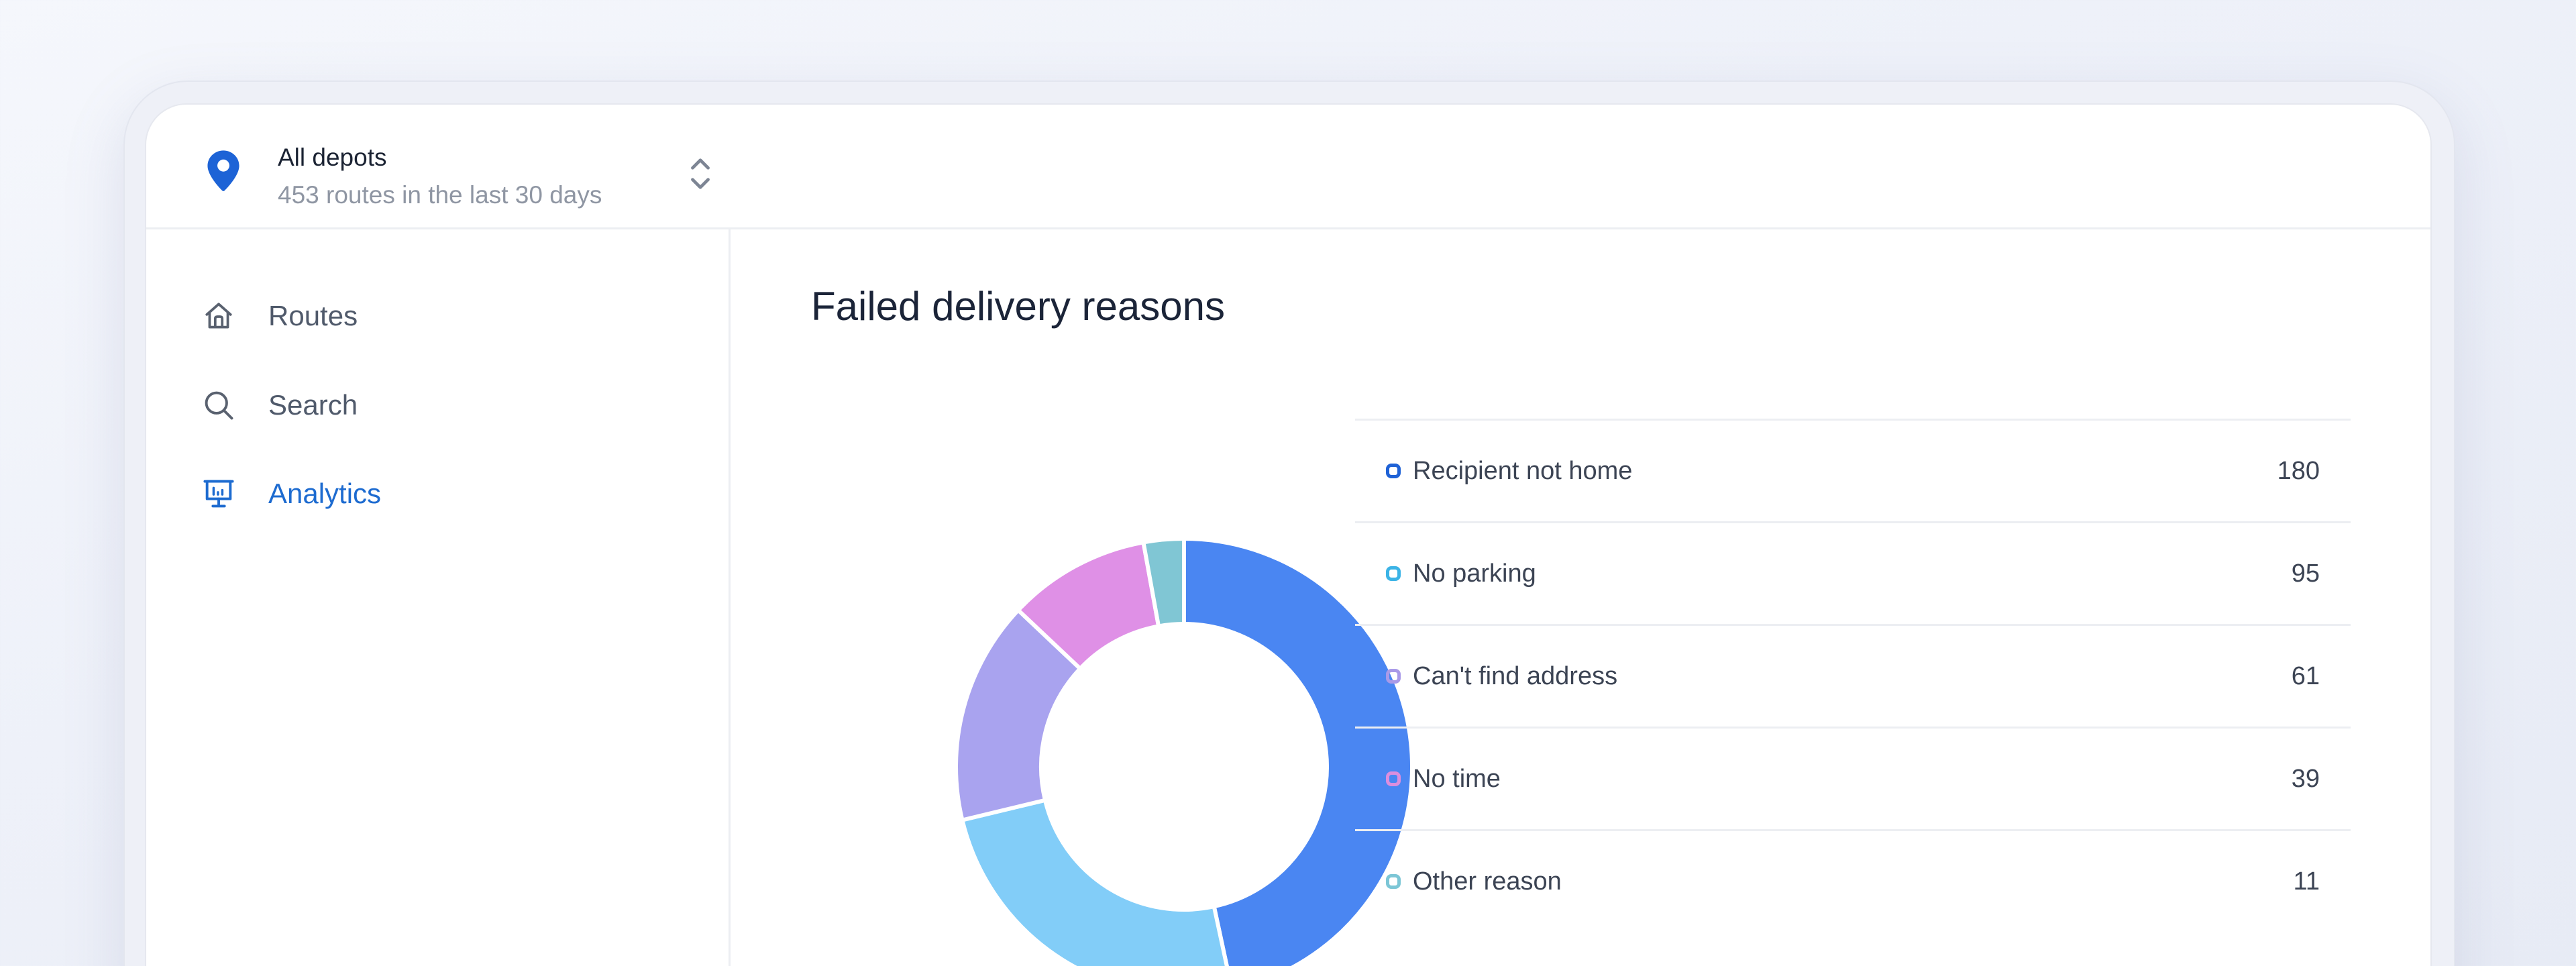  What do you see at coordinates (218, 494) in the screenshot?
I see `presentation-chart-icon` at bounding box center [218, 494].